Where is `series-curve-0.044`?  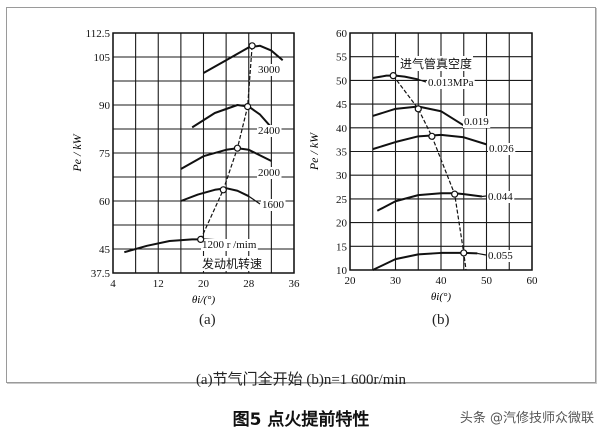 series-curve-0.044 is located at coordinates (429, 202).